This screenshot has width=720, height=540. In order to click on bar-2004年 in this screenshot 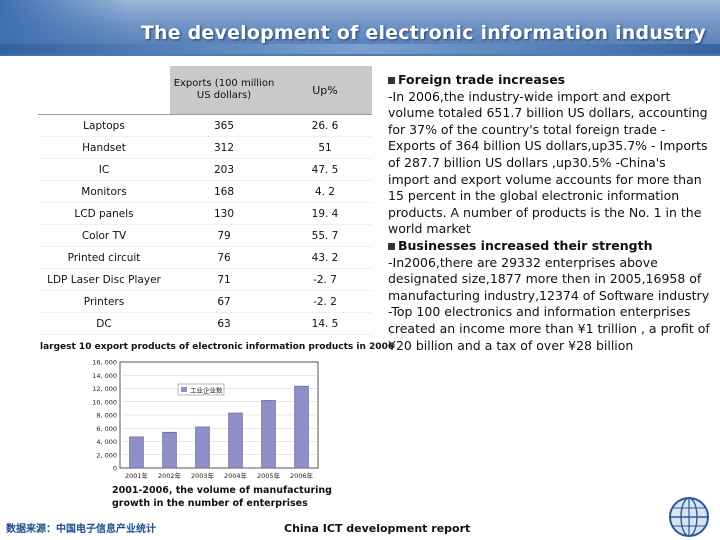, I will do `click(235, 440)`.